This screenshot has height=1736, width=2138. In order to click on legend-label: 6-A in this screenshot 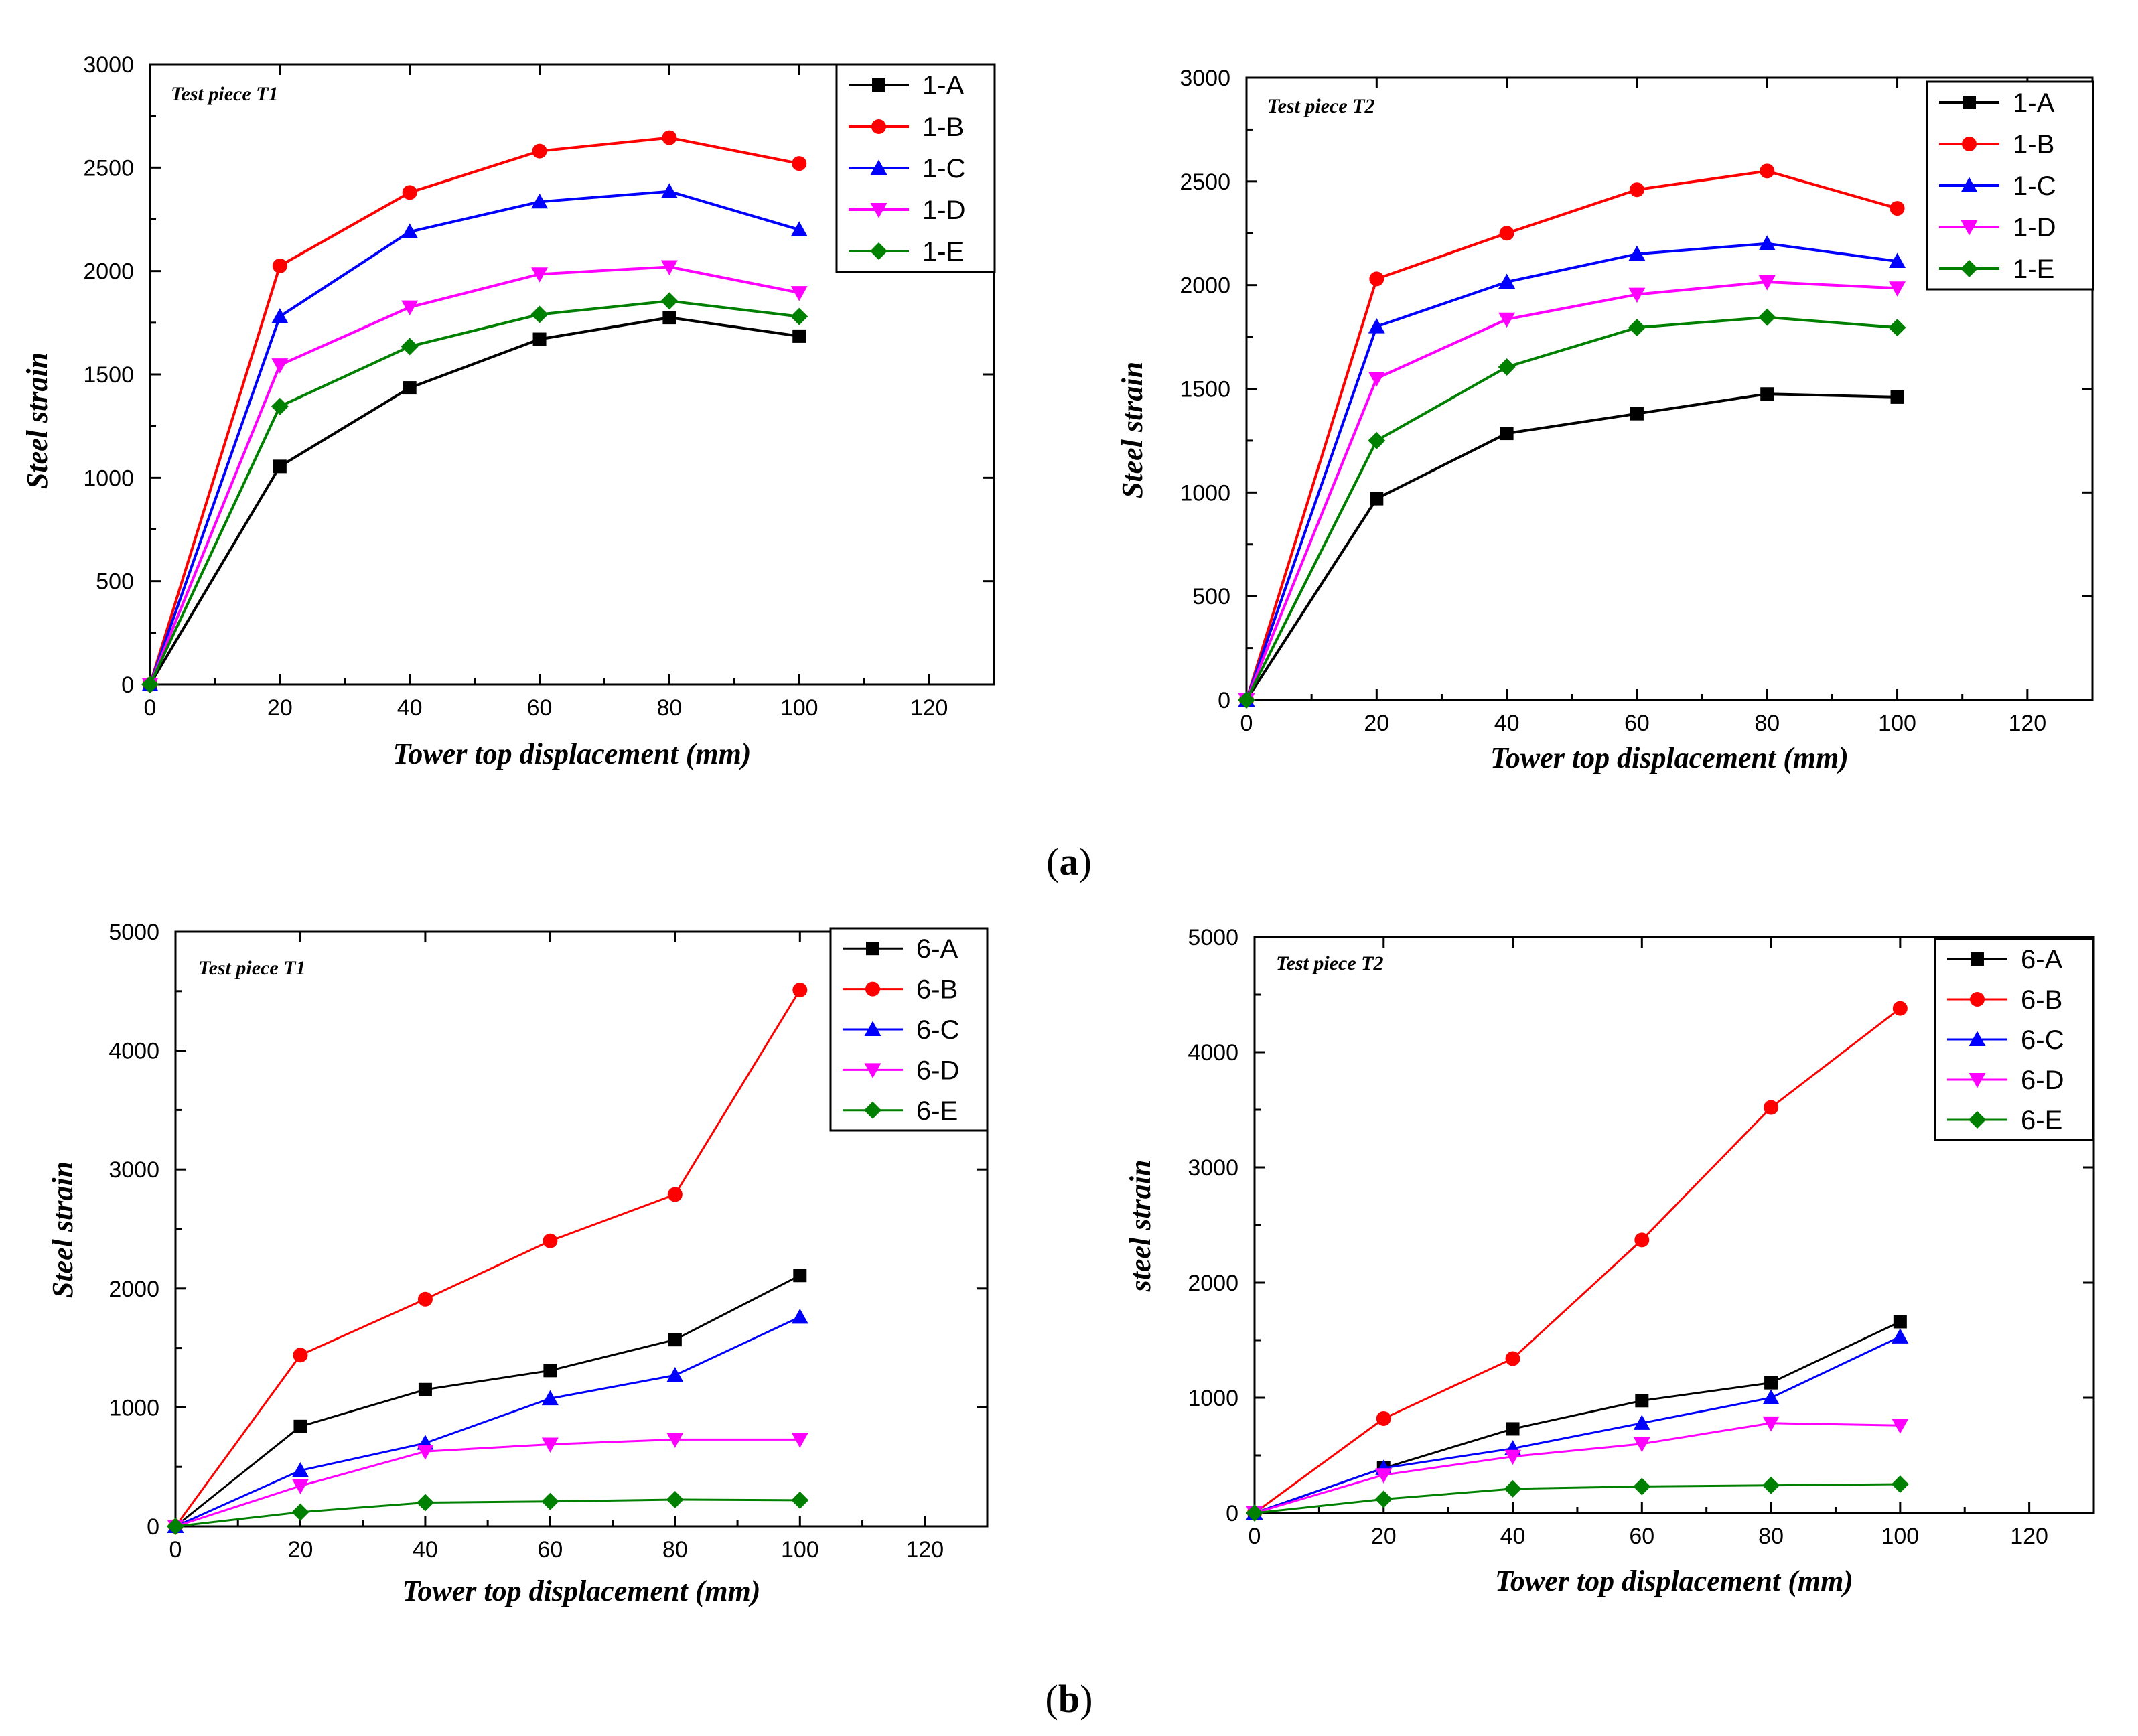, I will do `click(937, 949)`.